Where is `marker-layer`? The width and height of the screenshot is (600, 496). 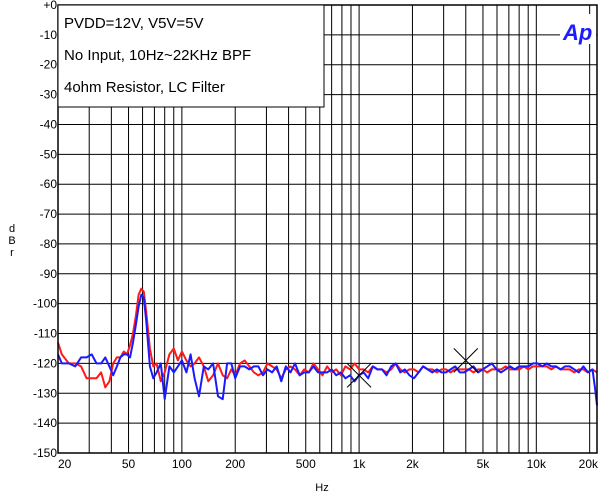
marker-layer is located at coordinates (412, 368).